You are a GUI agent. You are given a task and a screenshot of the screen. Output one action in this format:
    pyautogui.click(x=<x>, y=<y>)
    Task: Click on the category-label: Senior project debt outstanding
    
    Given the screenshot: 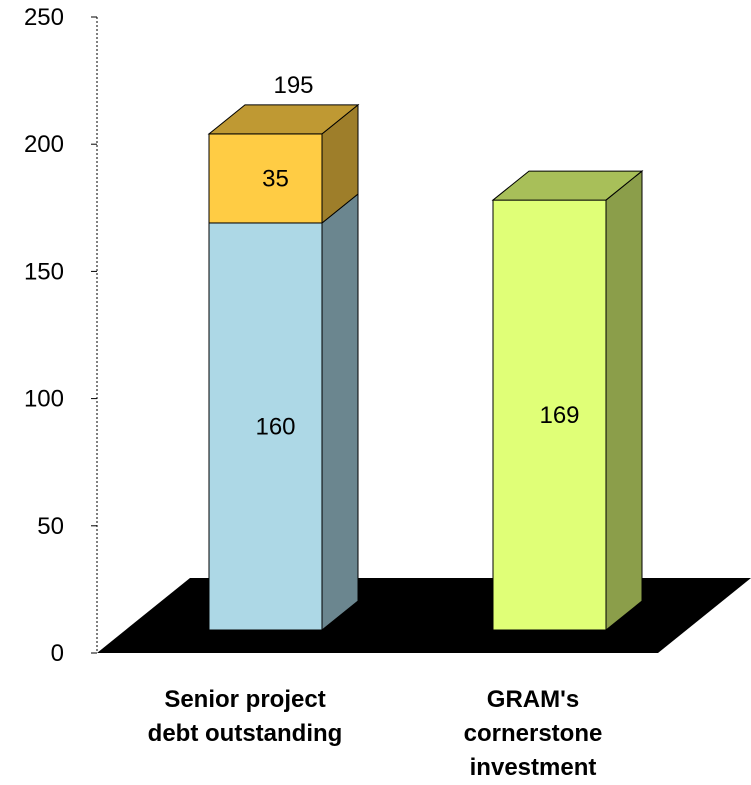 What is the action you would take?
    pyautogui.click(x=245, y=716)
    